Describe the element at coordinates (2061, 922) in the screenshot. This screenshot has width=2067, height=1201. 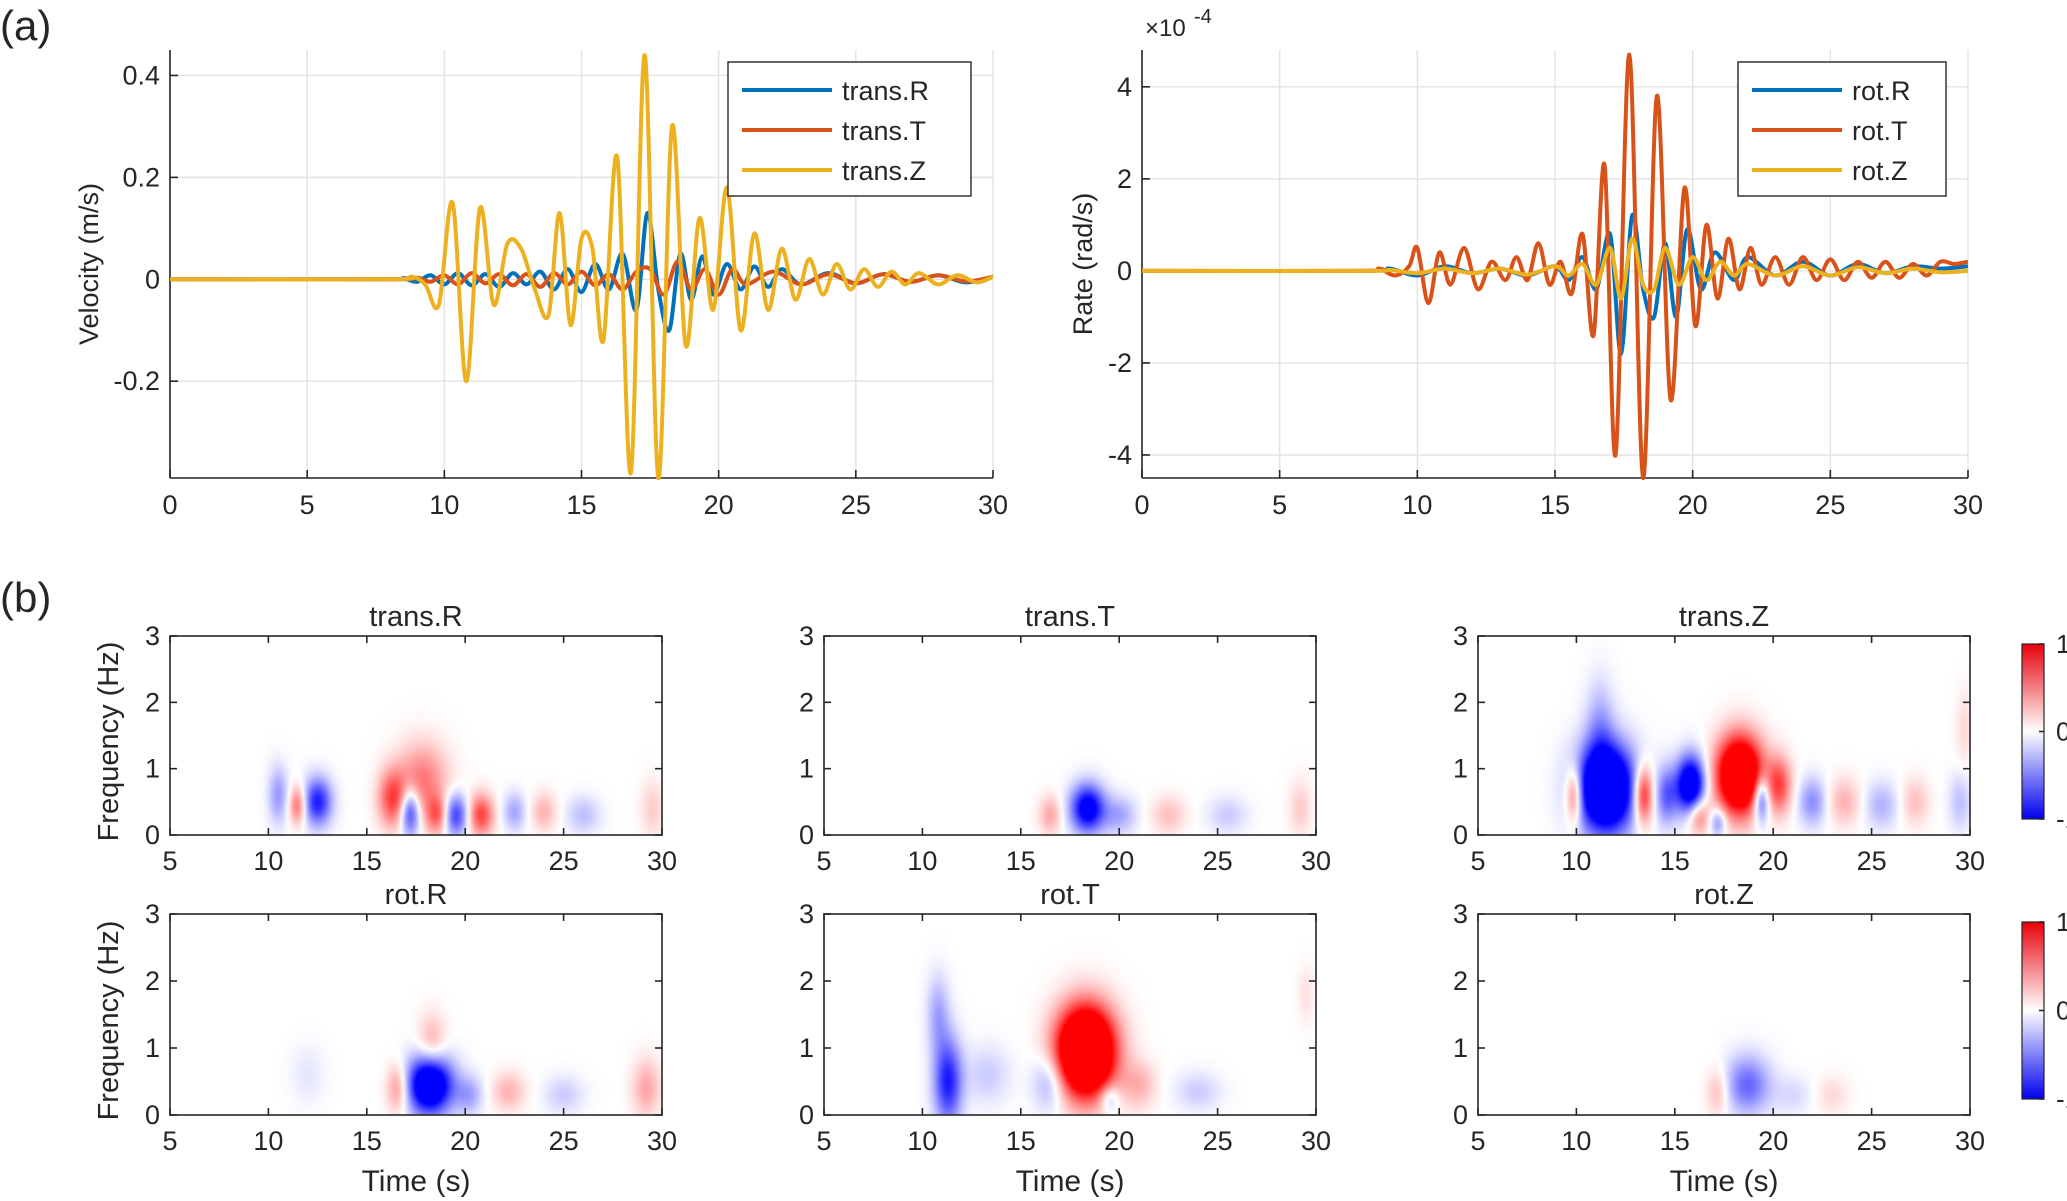
I see `colorbar-tick-label: 1` at that location.